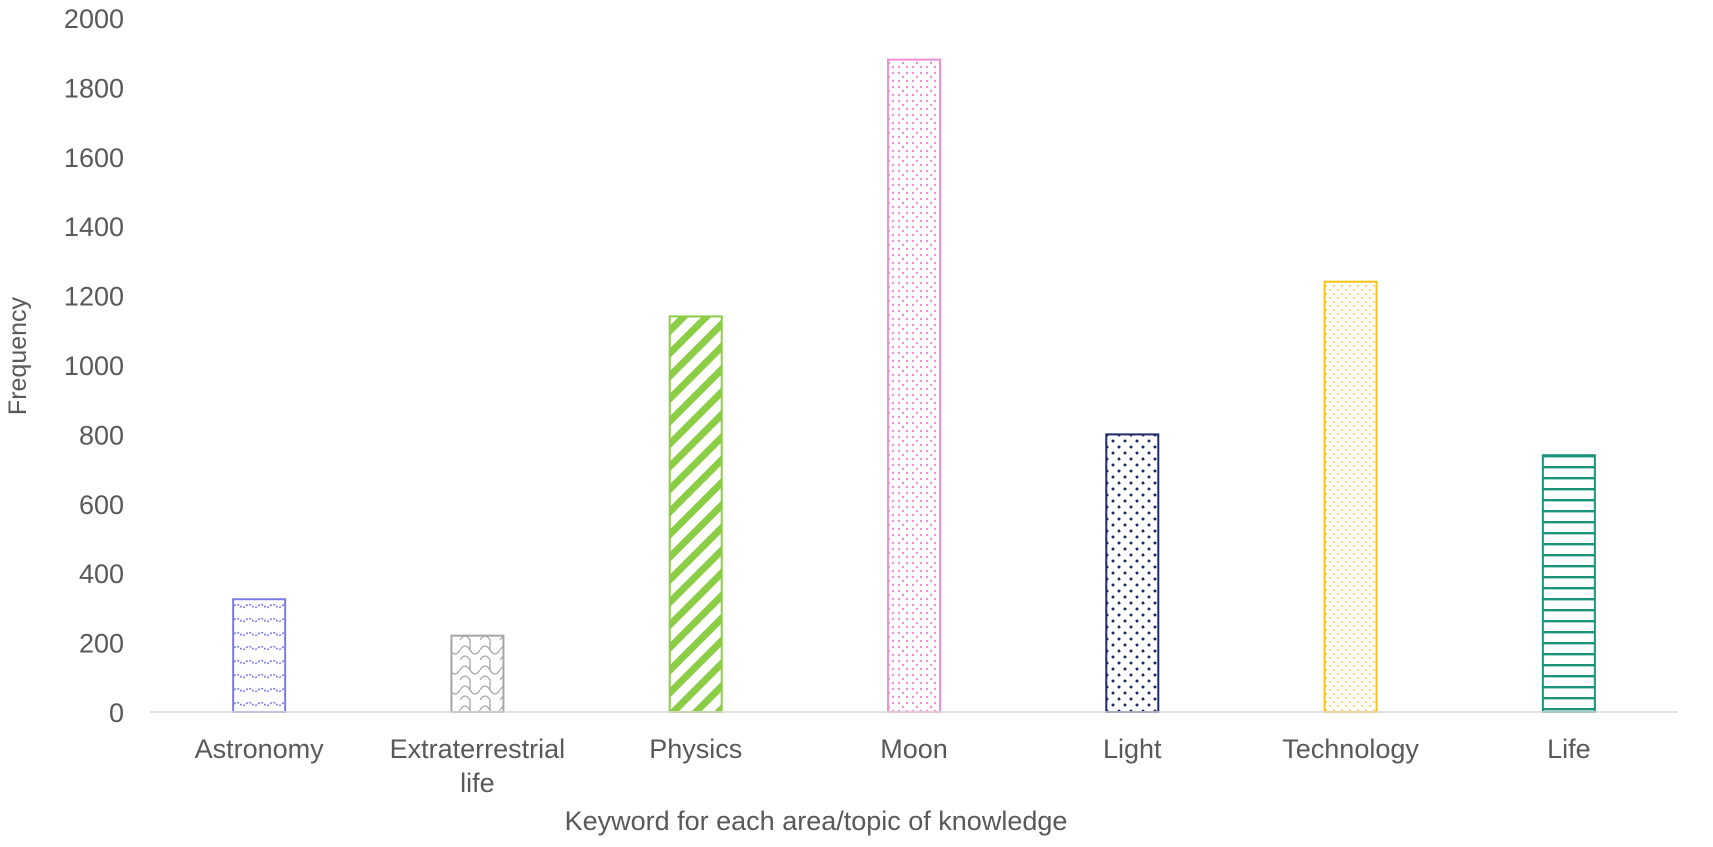 The width and height of the screenshot is (1713, 847). I want to click on y-tick-label: 1200, so click(94, 297).